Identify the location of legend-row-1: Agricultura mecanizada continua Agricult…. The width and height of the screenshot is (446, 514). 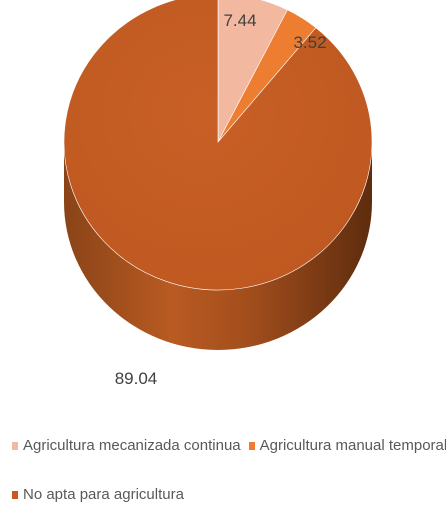
(229, 445).